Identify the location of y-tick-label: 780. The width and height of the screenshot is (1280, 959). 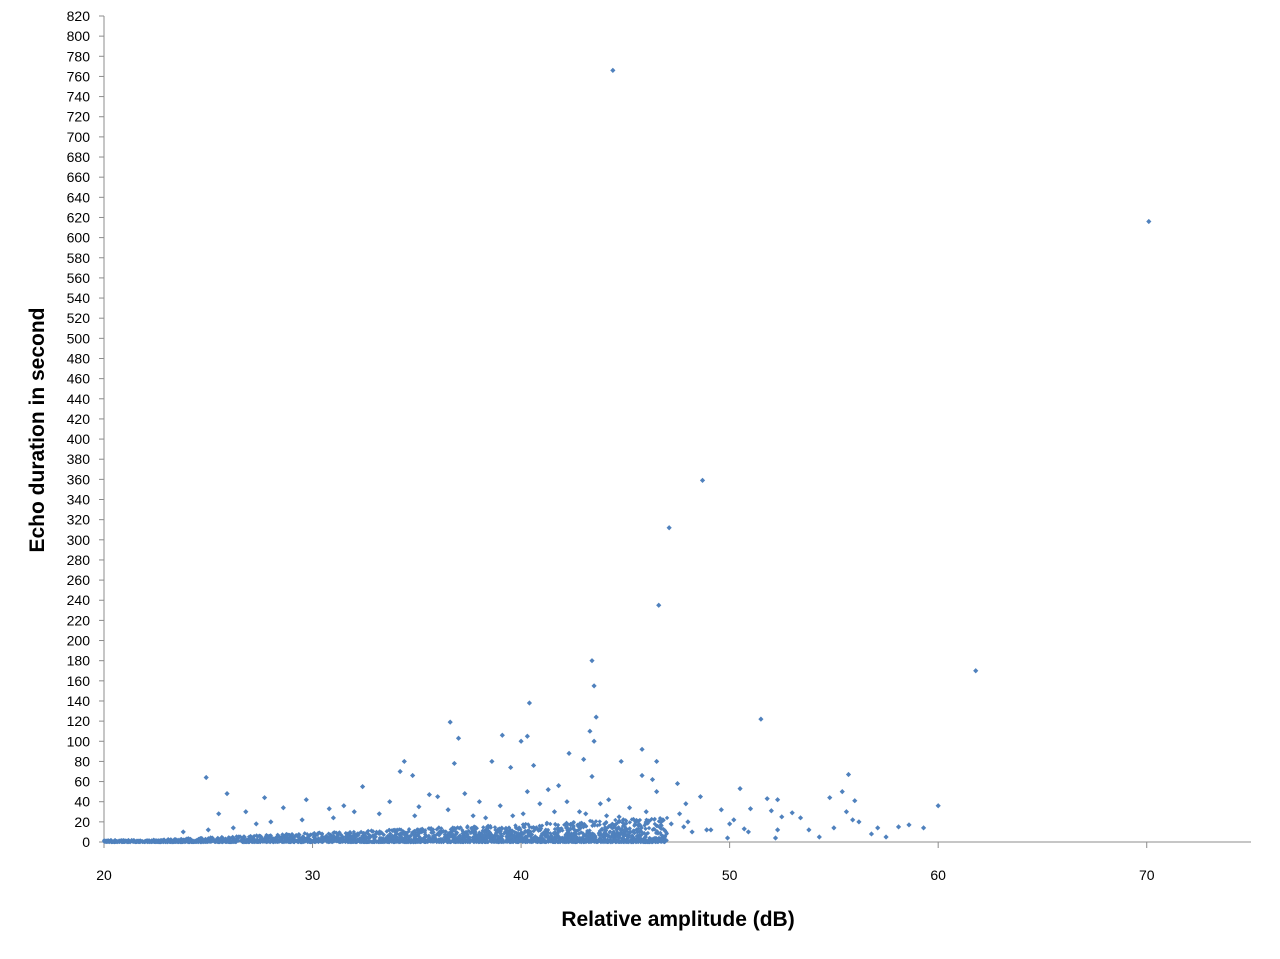
(79, 56).